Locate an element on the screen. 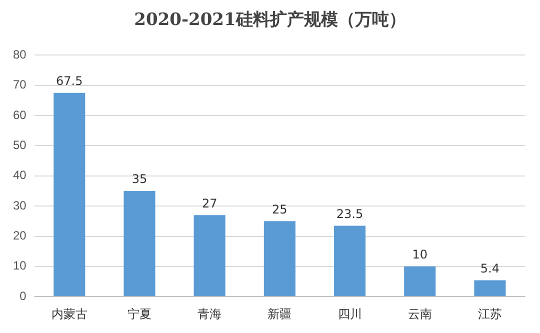 The width and height of the screenshot is (540, 333). x-tick-label: 宁夏 is located at coordinates (139, 314).